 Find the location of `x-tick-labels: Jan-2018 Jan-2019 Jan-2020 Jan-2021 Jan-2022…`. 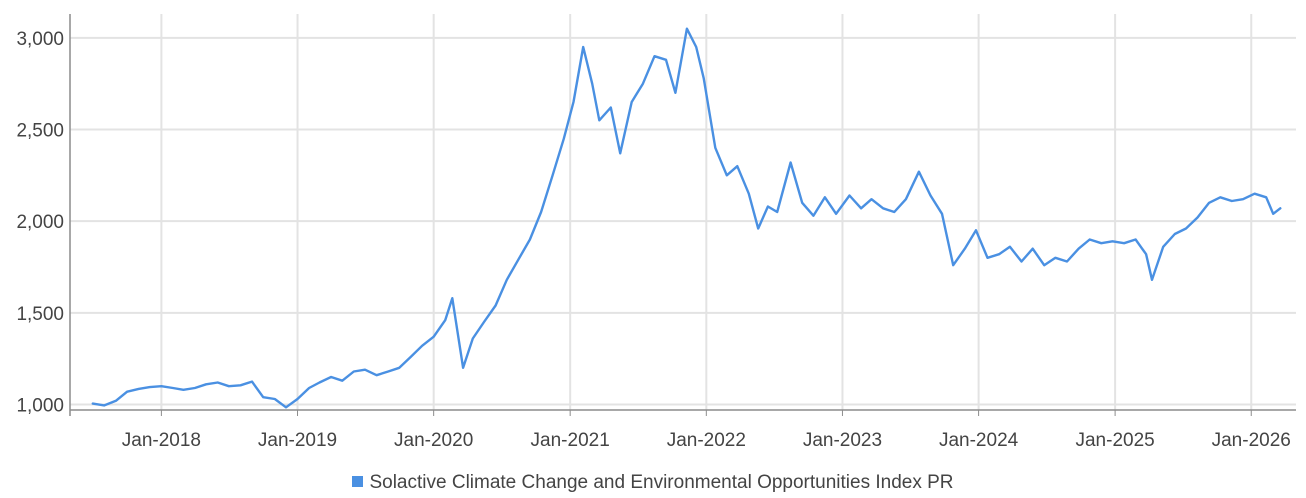

x-tick-labels: Jan-2018 Jan-2019 Jan-2020 Jan-2021 Jan-2022… is located at coordinates (706, 440).